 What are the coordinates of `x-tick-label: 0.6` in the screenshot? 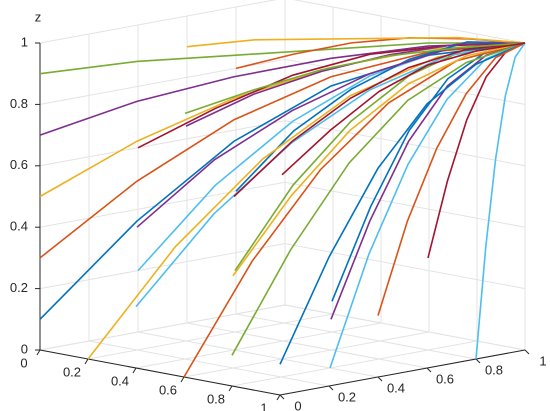 It's located at (168, 389).